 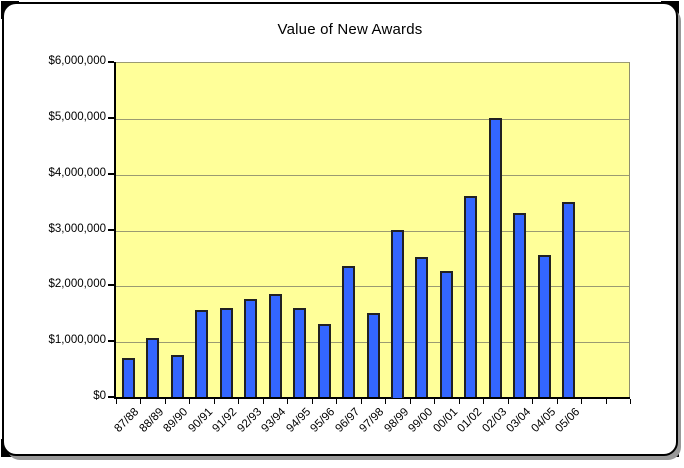 I want to click on y-tick-label: $4,000,000, so click(x=77, y=172).